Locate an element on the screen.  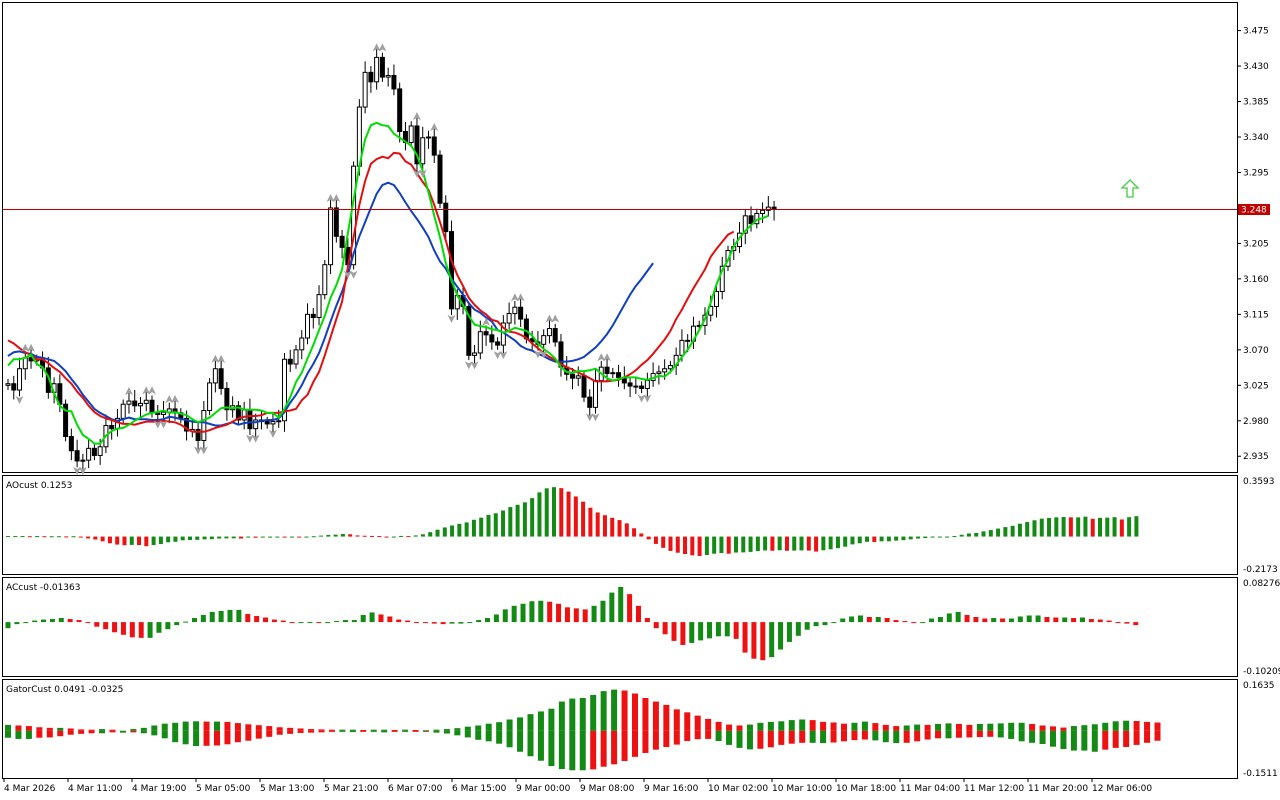
ao-histogram is located at coordinates (572, 521).